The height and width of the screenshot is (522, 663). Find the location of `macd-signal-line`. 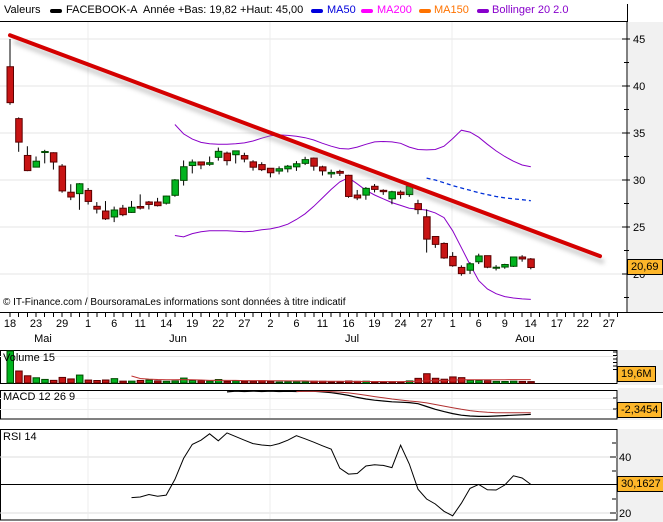

macd-signal-line is located at coordinates (413, 402).